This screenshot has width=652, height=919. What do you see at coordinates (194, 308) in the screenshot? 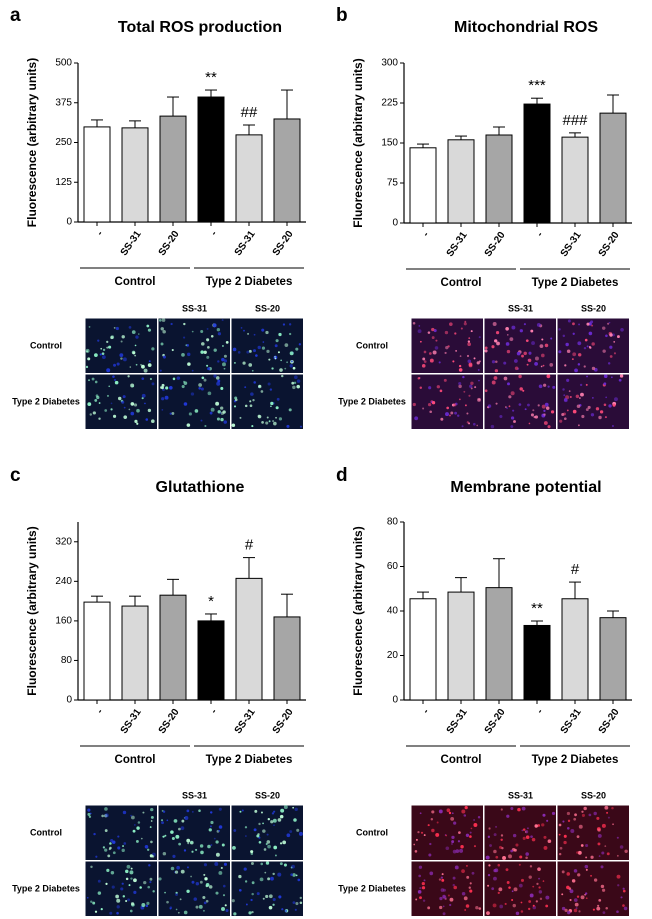
I see `image-column-label: SS-31` at bounding box center [194, 308].